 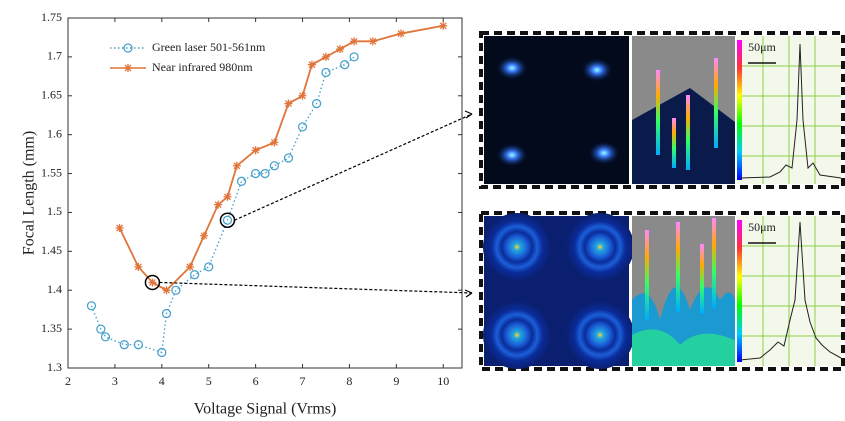 I want to click on y-tick-label: 1.5, so click(x=54, y=211).